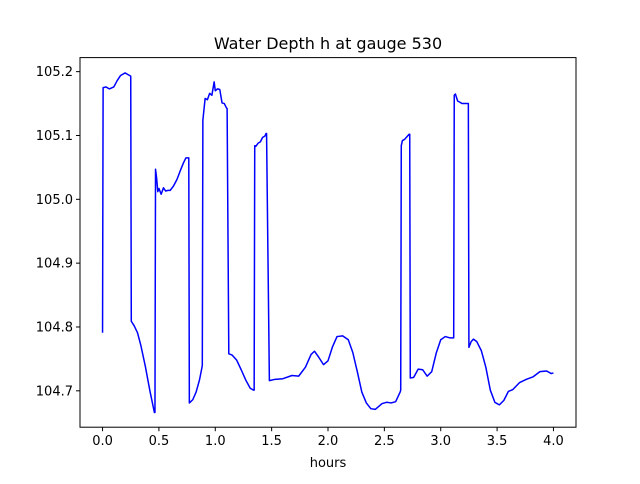 Image resolution: width=640 pixels, height=484 pixels. I want to click on x-tick-label: 4.0, so click(553, 441).